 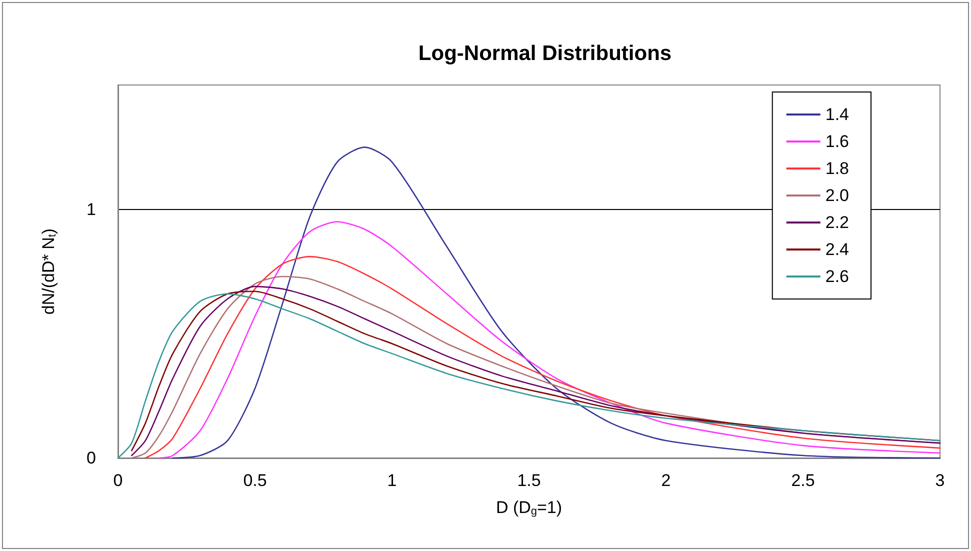 I want to click on x-tick-label: 2, so click(x=666, y=480).